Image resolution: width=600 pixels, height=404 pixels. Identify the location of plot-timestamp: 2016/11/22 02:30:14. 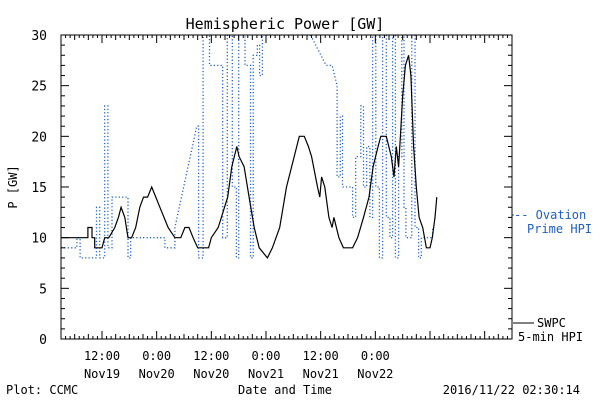
(511, 390).